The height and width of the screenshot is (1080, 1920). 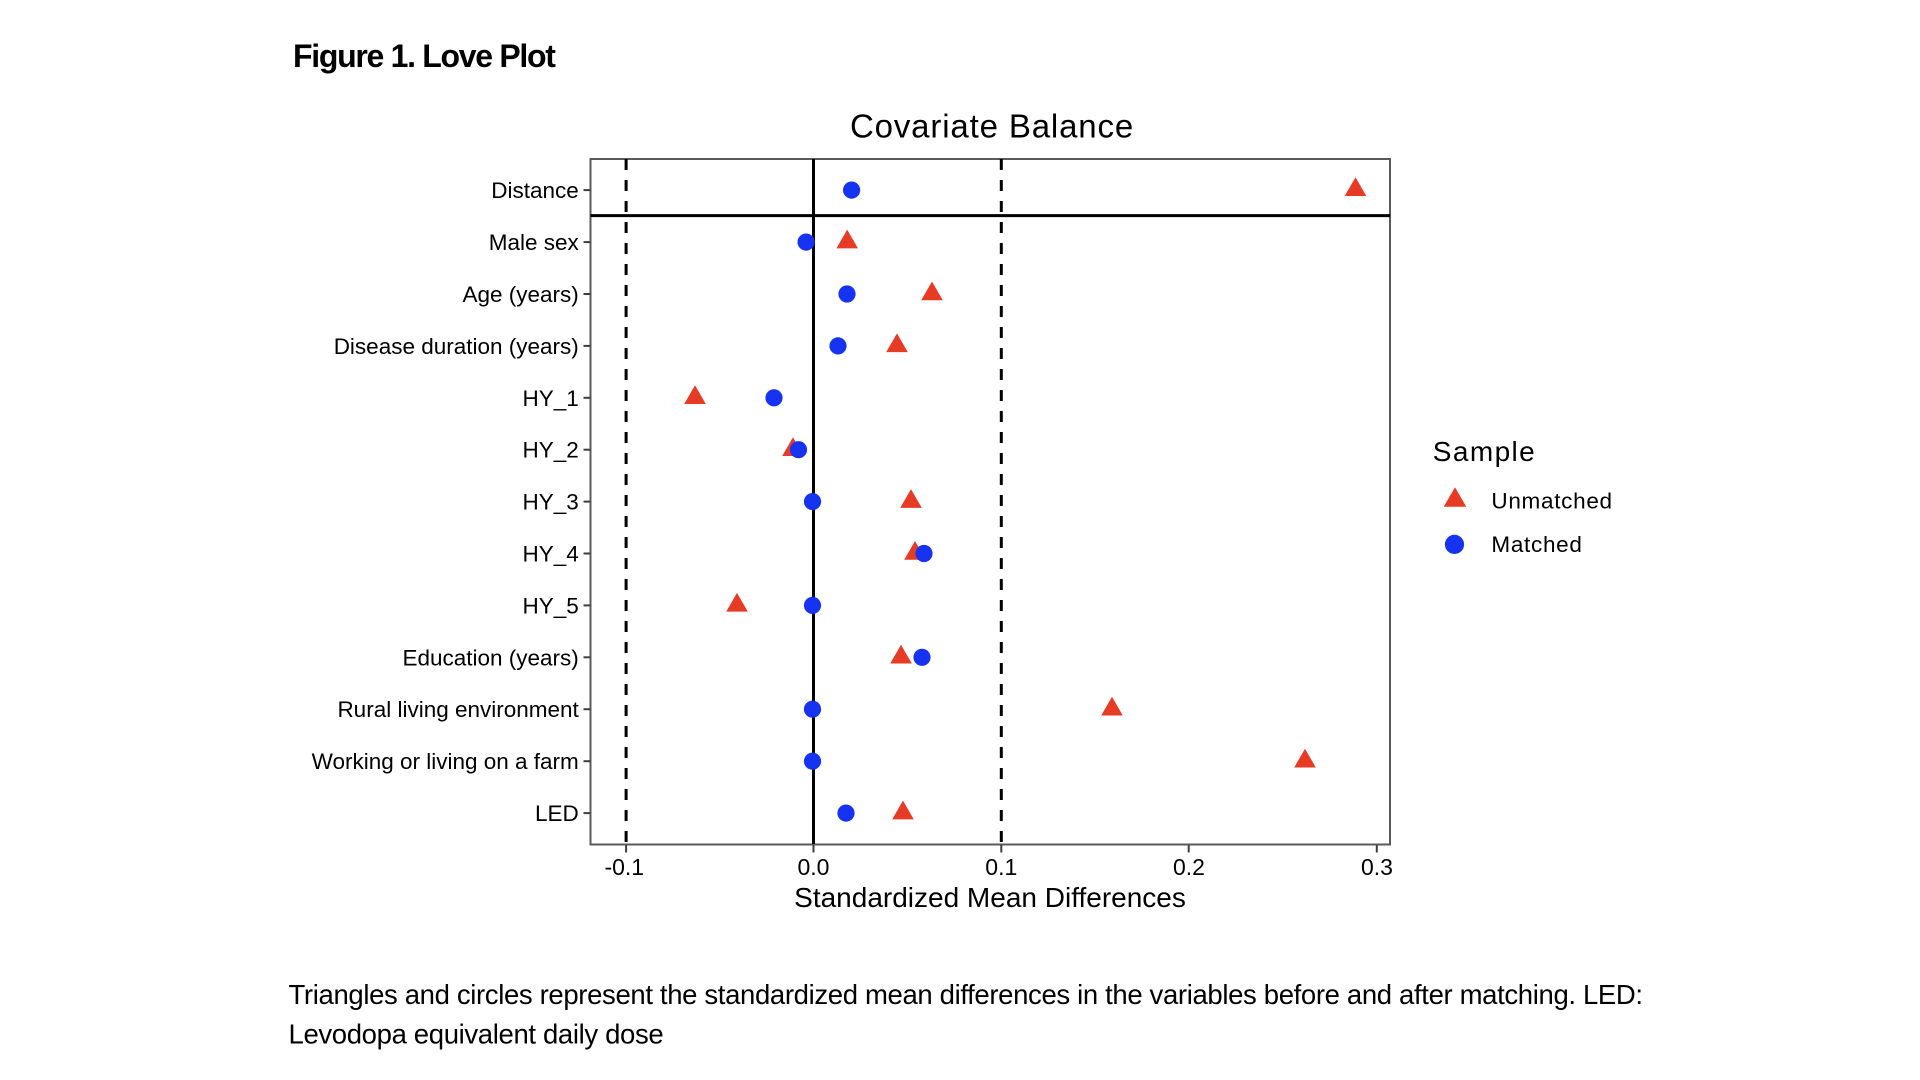 What do you see at coordinates (424, 56) in the screenshot?
I see `svg-text: Figure 1. Love Plot` at bounding box center [424, 56].